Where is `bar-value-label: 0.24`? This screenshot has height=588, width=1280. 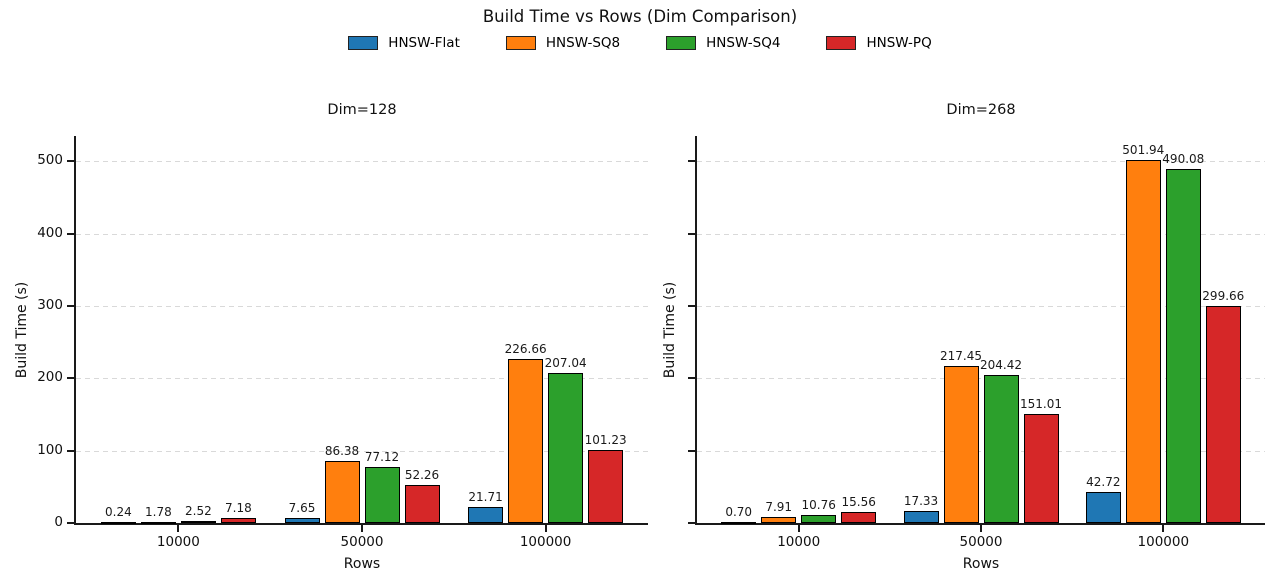
bar-value-label: 0.24 is located at coordinates (118, 511).